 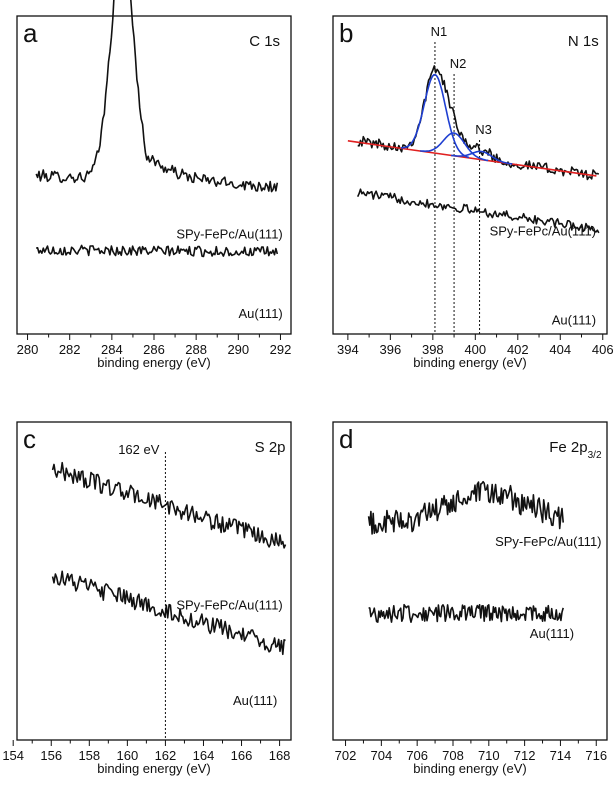 What do you see at coordinates (560, 349) in the screenshot?
I see `x-tick-label: 404` at bounding box center [560, 349].